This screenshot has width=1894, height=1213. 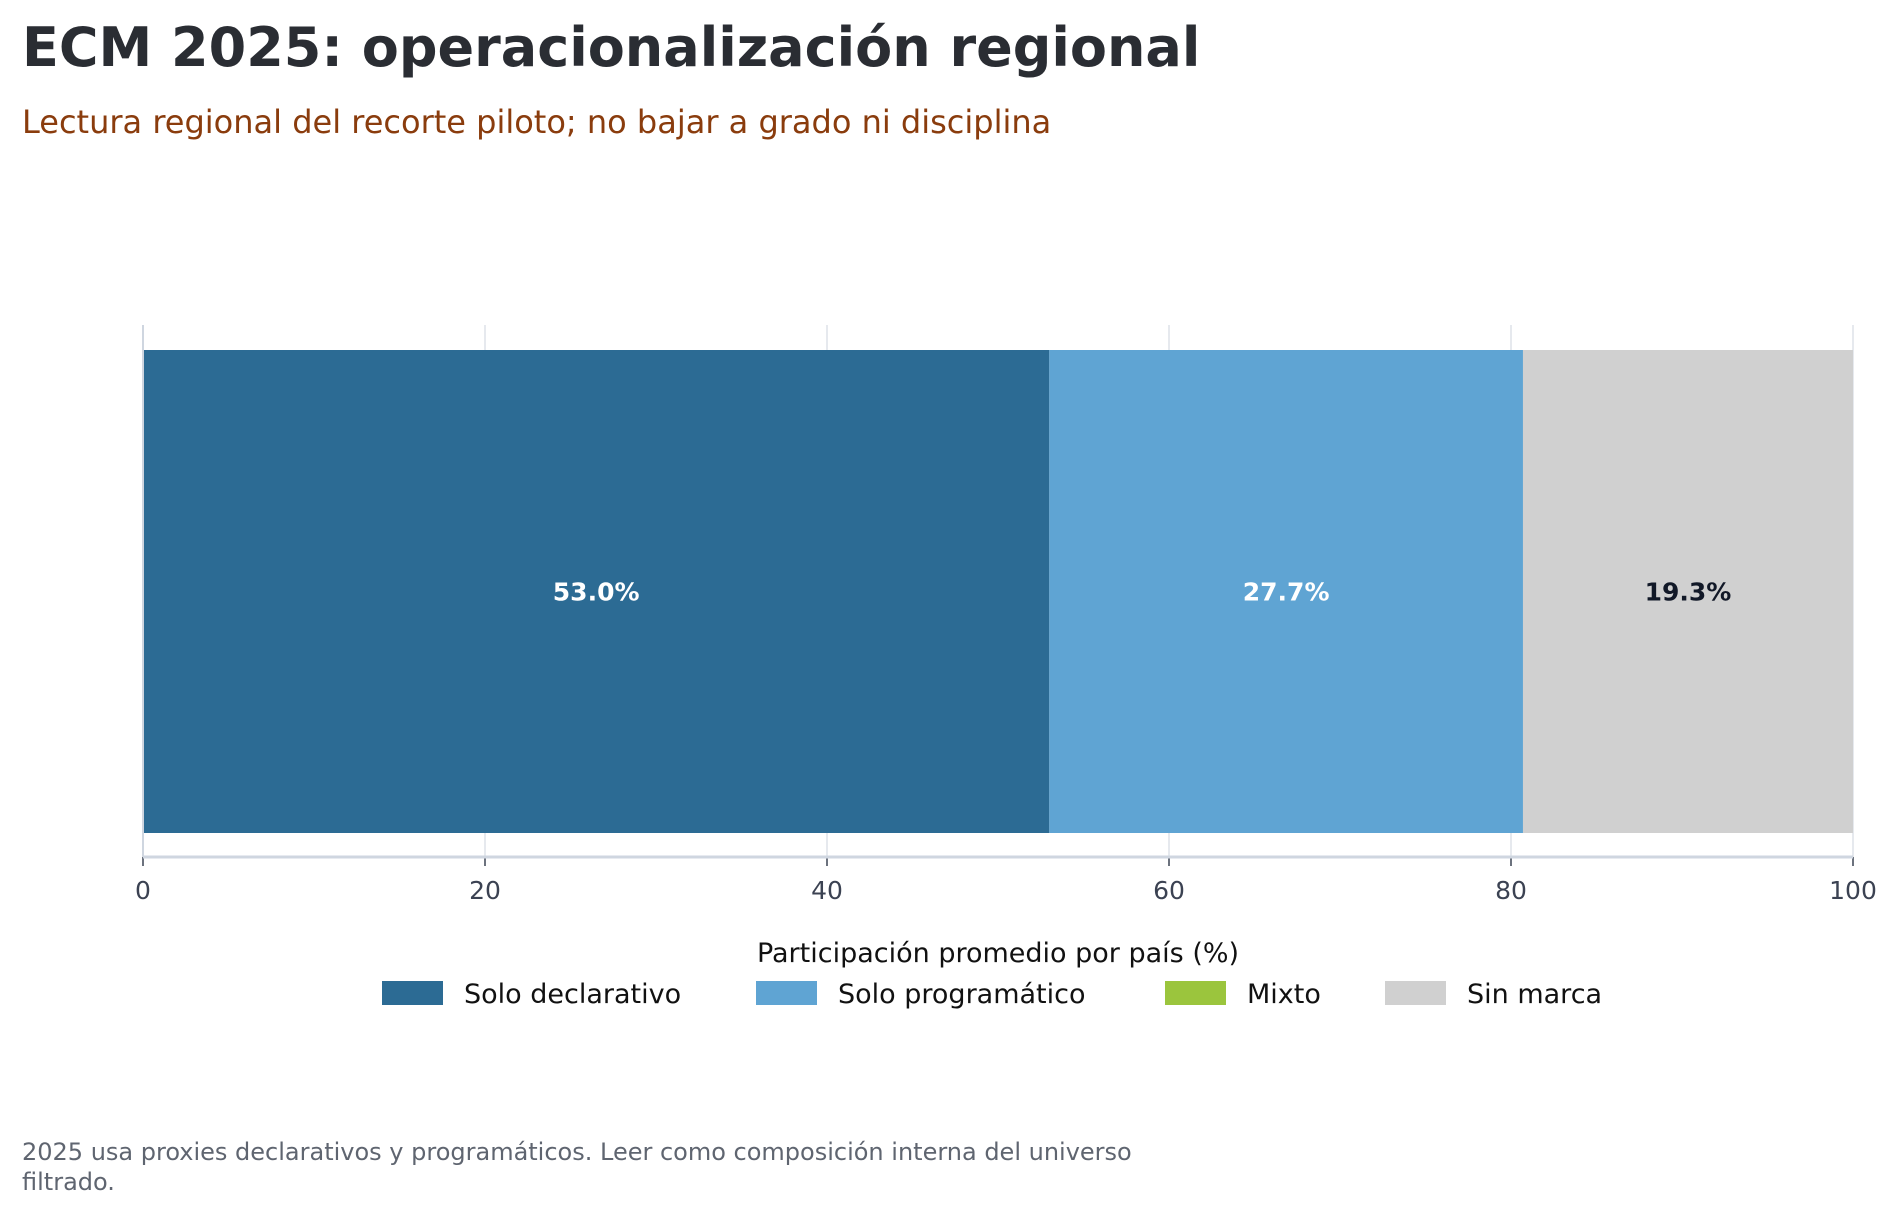 I want to click on legend-label: Mixto, so click(x=1284, y=994).